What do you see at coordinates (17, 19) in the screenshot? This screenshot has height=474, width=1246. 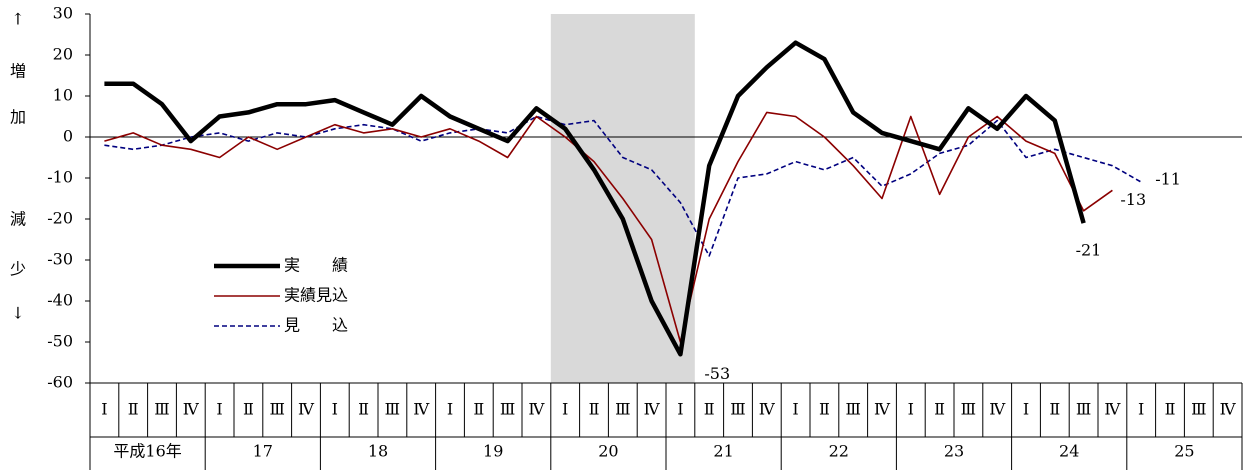 I see `y-axis-label: ↑` at bounding box center [17, 19].